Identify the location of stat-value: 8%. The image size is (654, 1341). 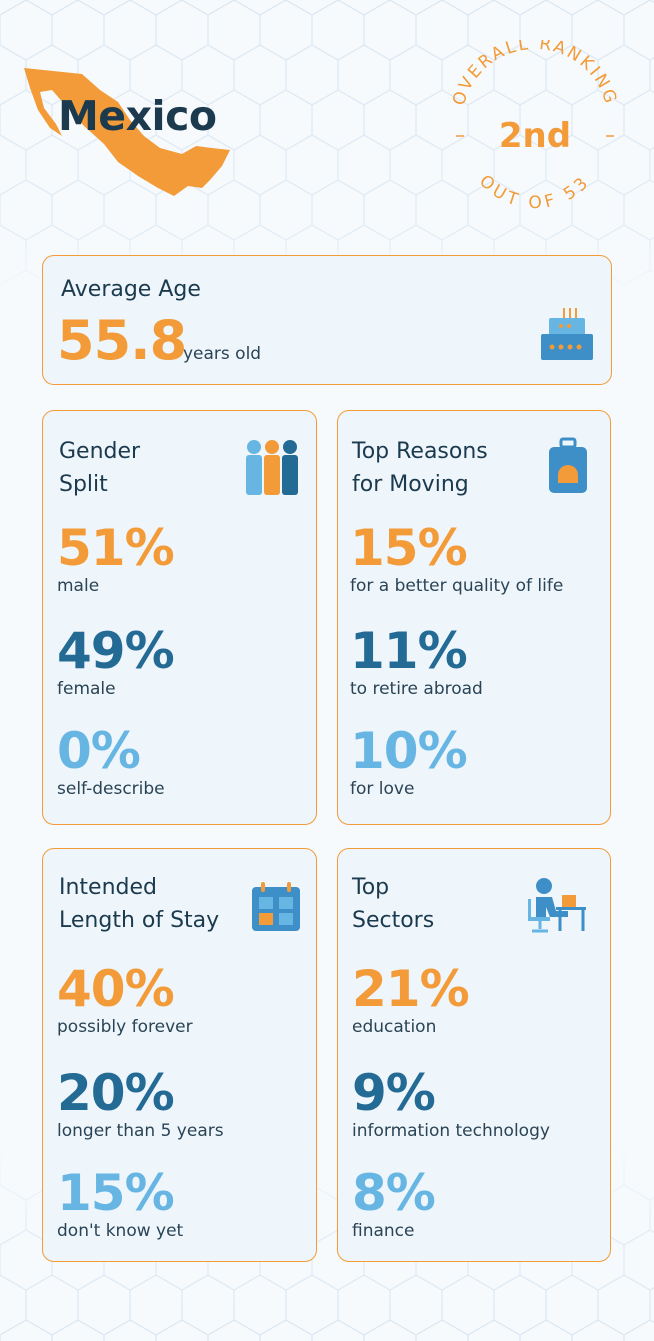
(394, 1193).